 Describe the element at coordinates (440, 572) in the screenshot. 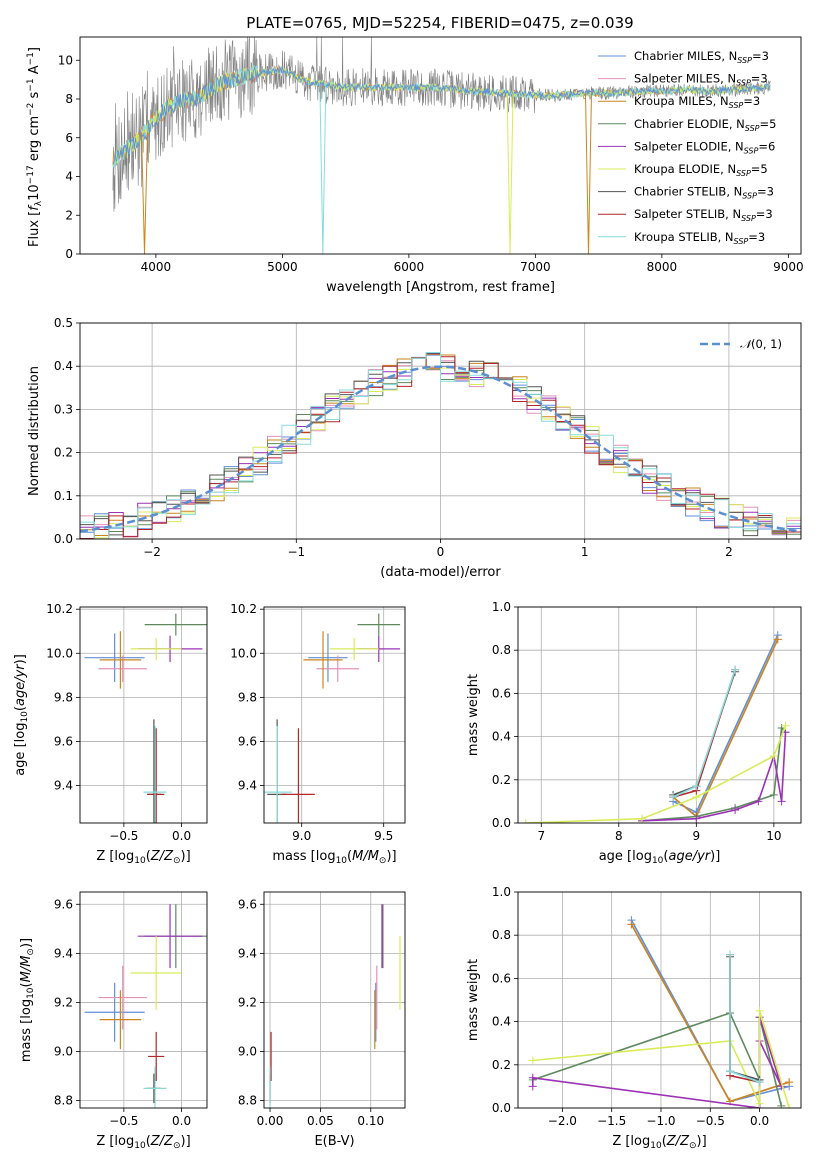

I see `x-axis-label: (data-model)/error` at that location.